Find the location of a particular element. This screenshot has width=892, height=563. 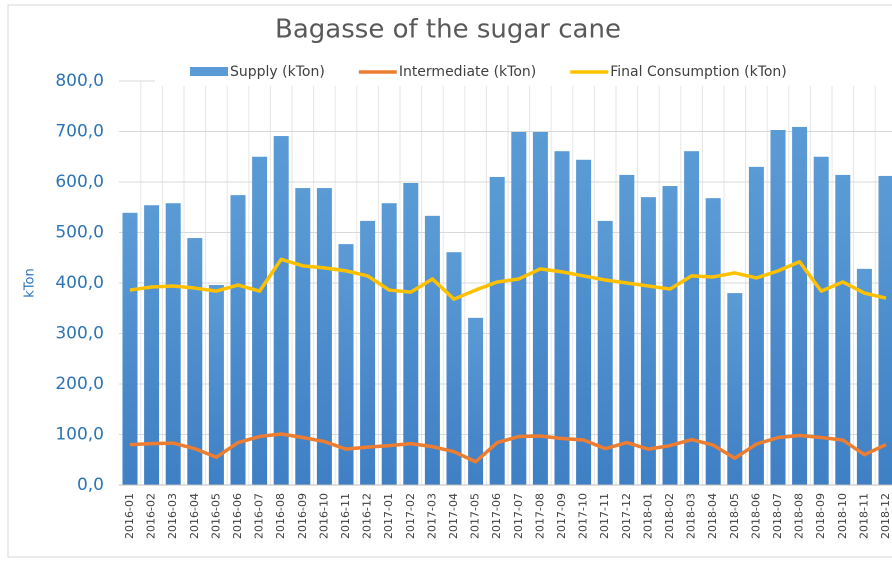

x-tick-label: 2016-08 is located at coordinates (280, 516).